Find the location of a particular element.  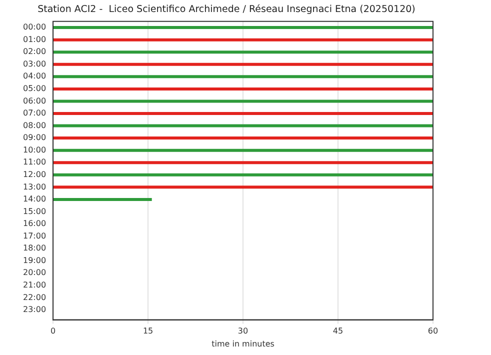

x-axis-title: time in minutes is located at coordinates (243, 343).